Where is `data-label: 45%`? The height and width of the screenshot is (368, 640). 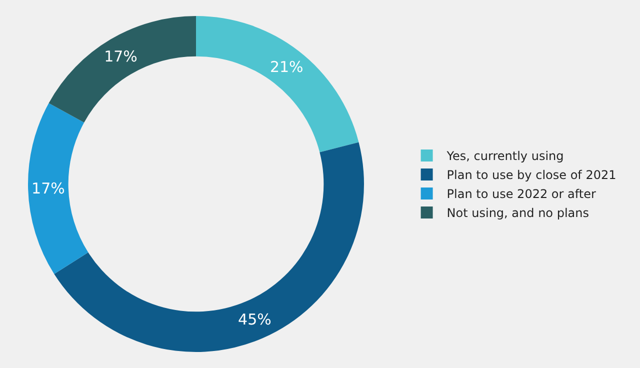 data-label: 45% is located at coordinates (255, 319).